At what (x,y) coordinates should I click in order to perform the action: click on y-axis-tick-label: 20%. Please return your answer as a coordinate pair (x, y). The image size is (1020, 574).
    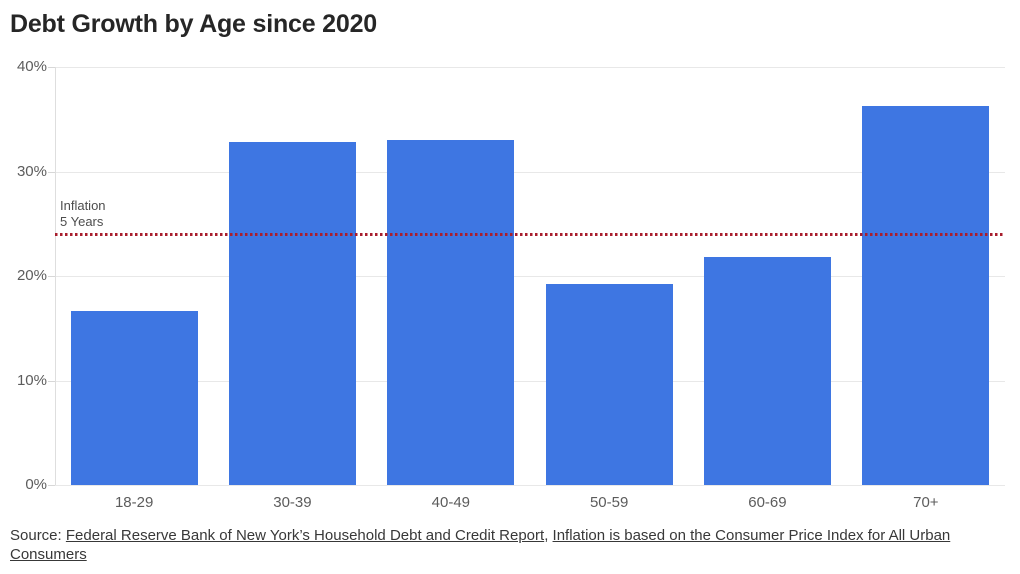
    Looking at the image, I should click on (31, 275).